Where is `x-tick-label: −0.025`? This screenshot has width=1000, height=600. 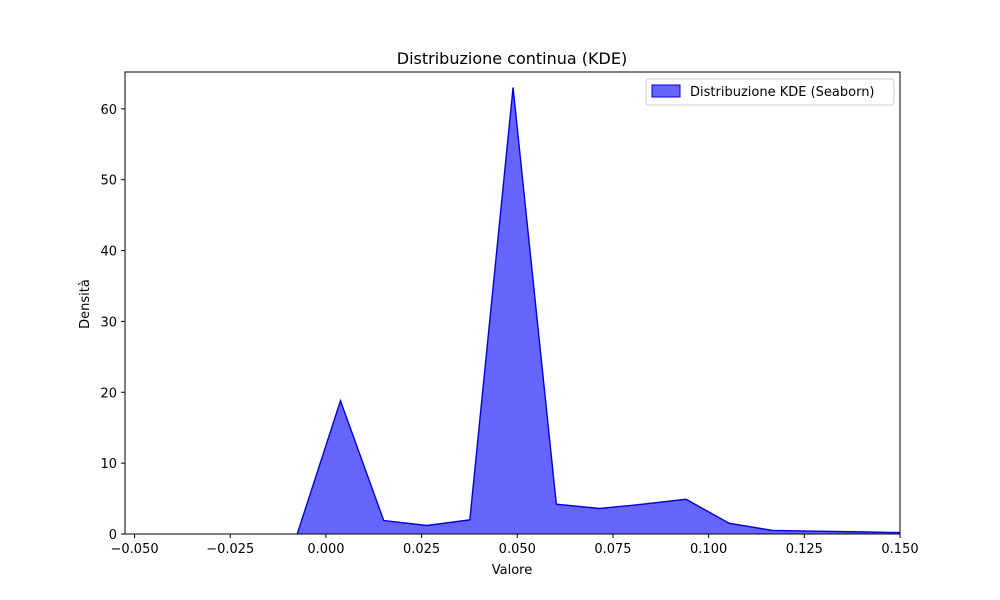 x-tick-label: −0.025 is located at coordinates (230, 549).